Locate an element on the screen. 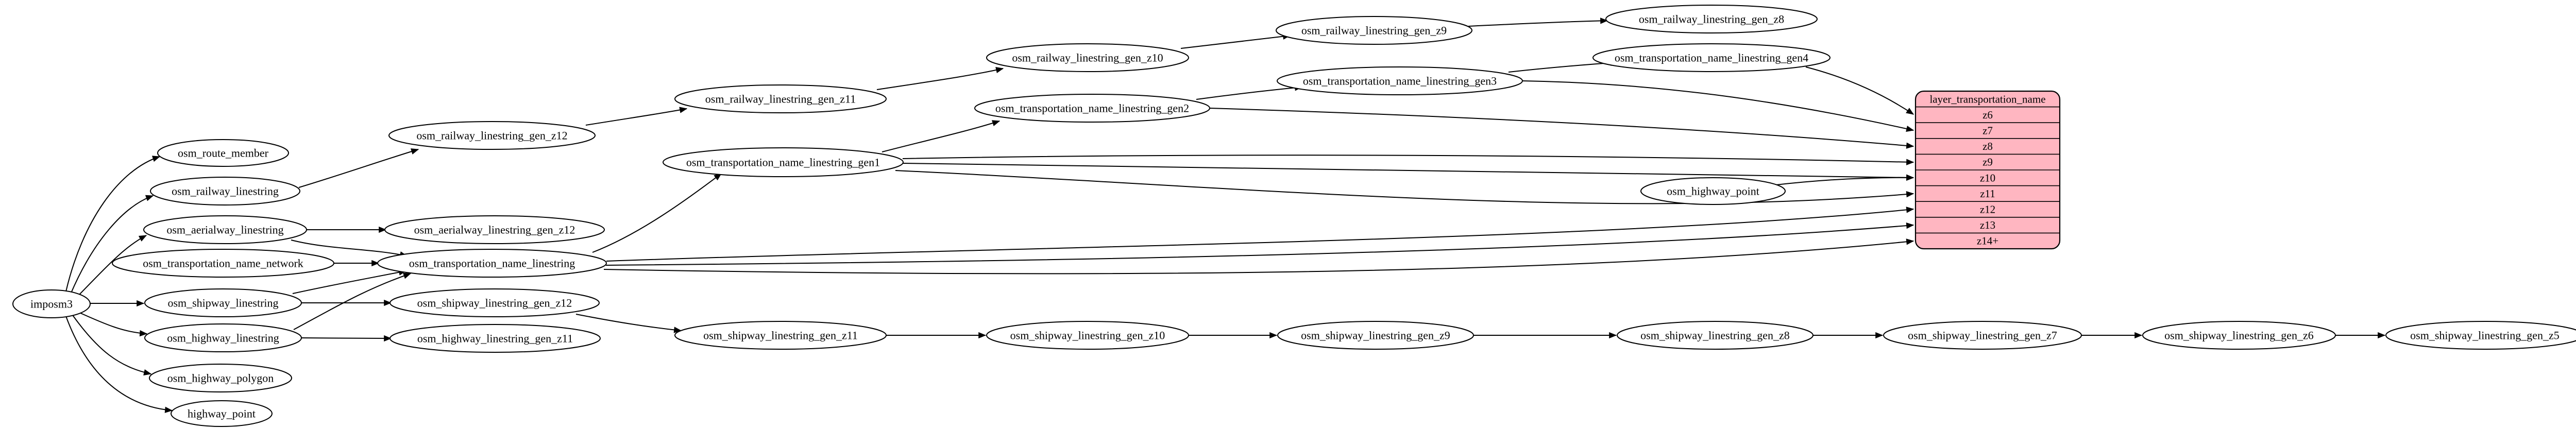 This screenshot has width=2576, height=428. node-label: osm_highway_point is located at coordinates (1713, 191).